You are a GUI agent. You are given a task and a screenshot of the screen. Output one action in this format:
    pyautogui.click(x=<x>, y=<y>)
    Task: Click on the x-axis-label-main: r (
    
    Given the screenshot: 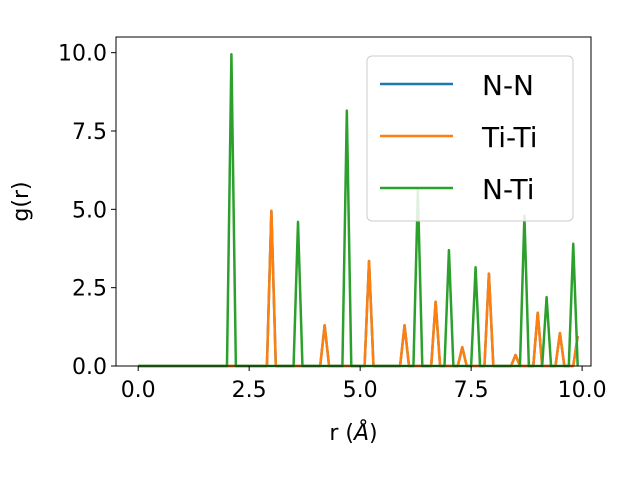 What is the action you would take?
    pyautogui.click(x=341, y=433)
    